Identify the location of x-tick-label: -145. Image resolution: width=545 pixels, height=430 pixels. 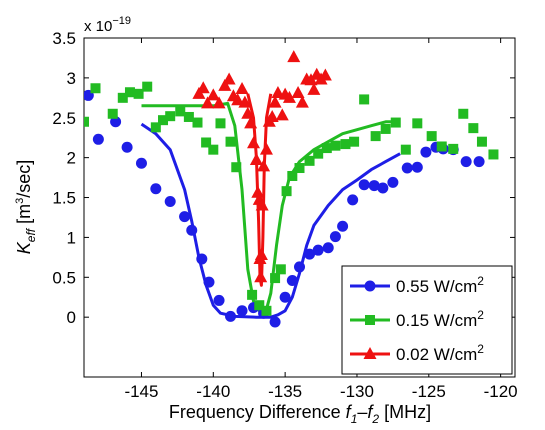
(141, 391).